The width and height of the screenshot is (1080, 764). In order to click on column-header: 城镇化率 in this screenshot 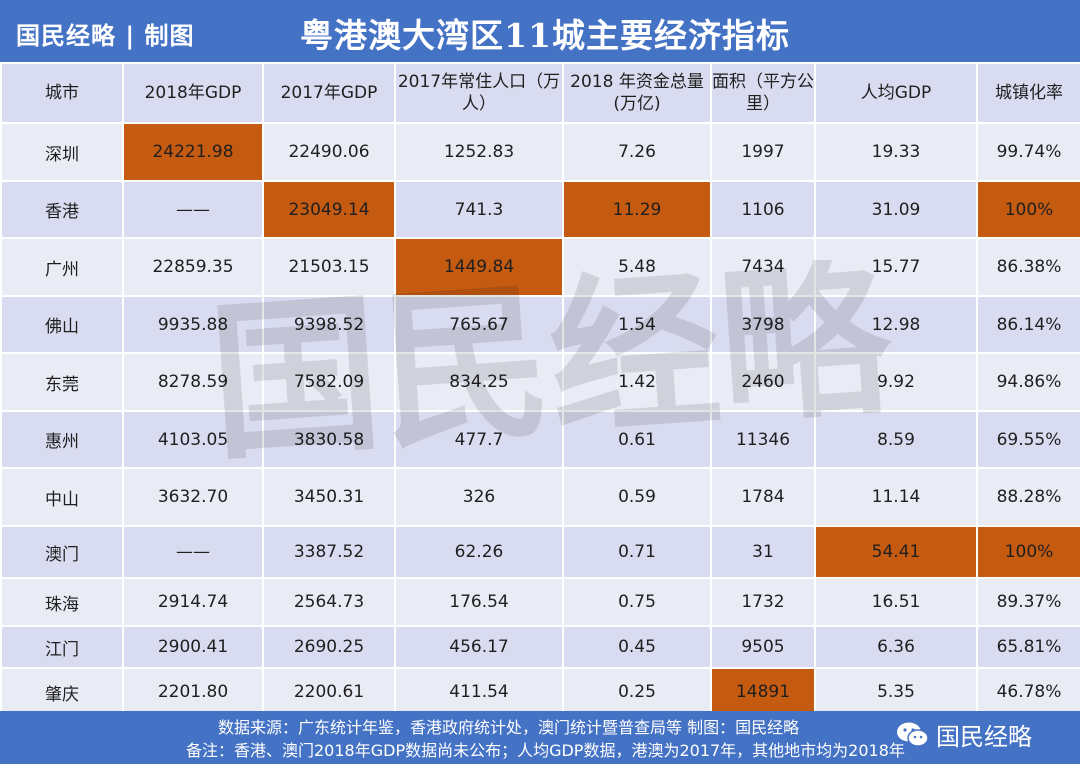, I will do `click(1028, 93)`.